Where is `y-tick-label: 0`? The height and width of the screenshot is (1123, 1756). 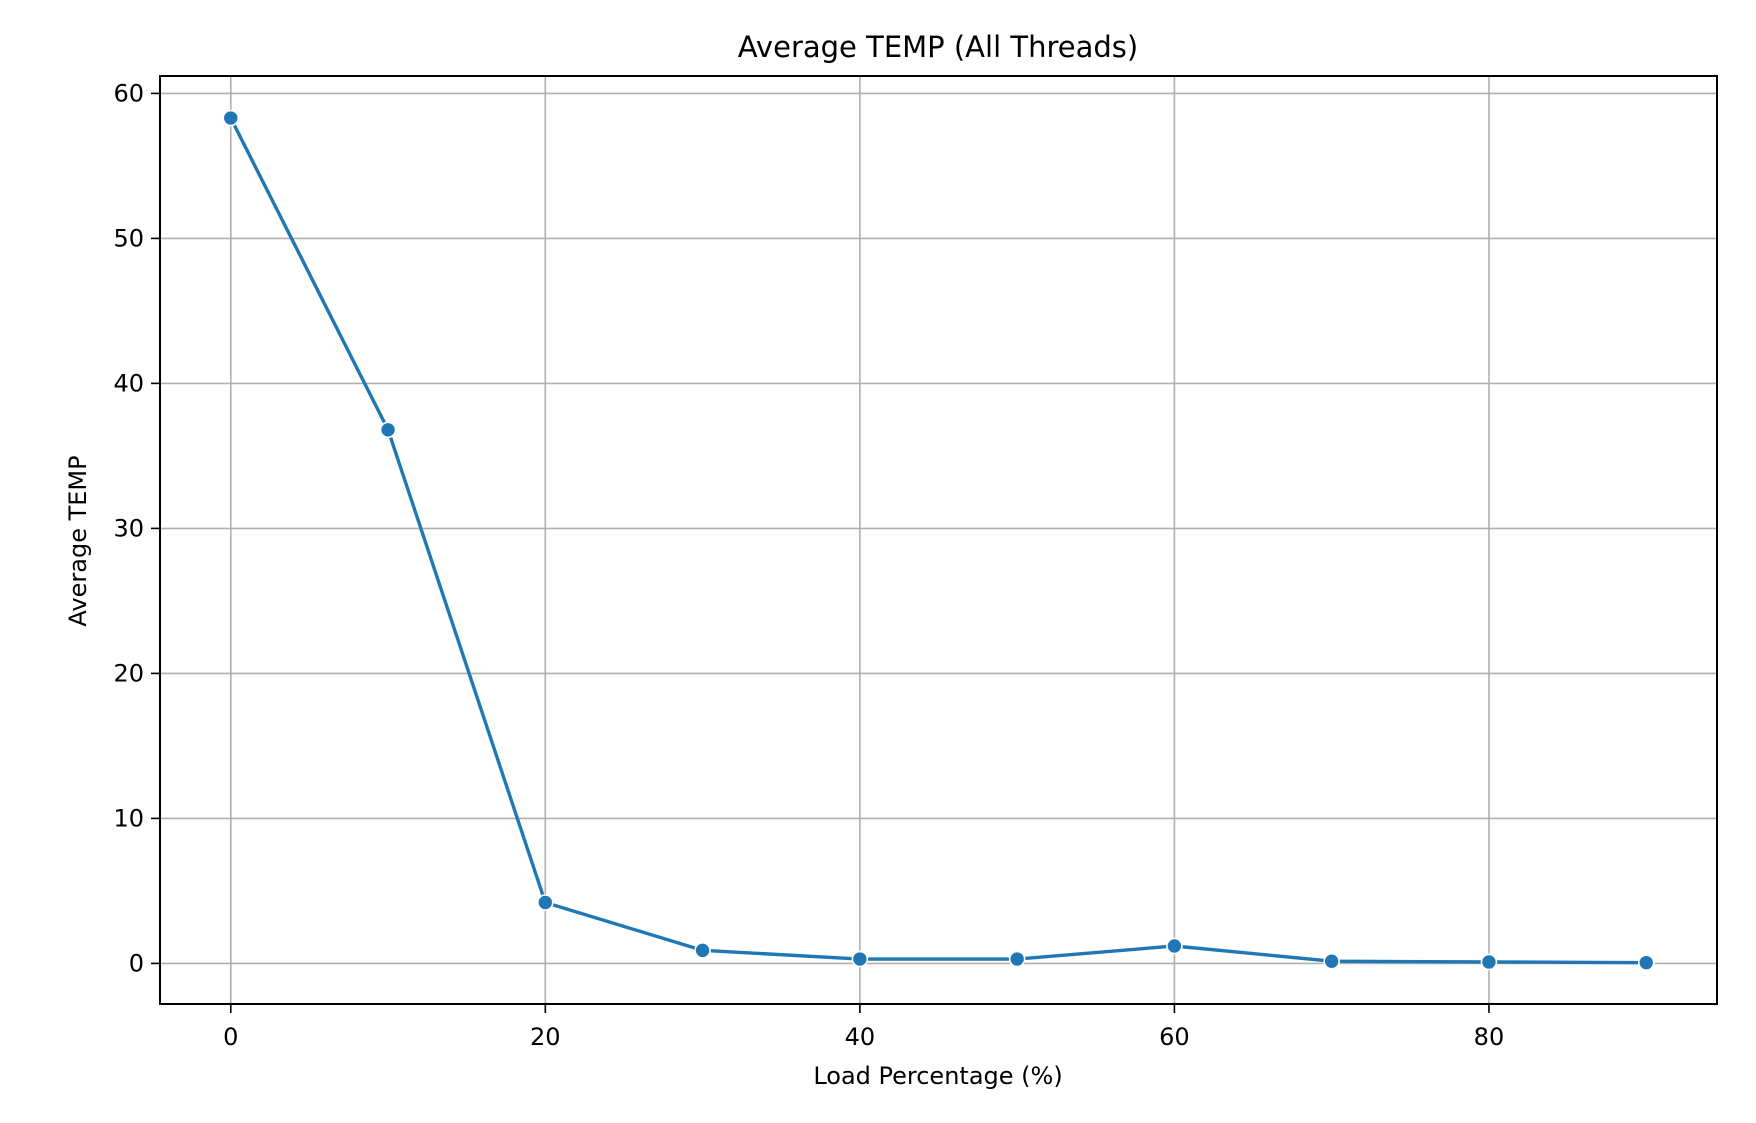
y-tick-label: 0 is located at coordinates (136, 963).